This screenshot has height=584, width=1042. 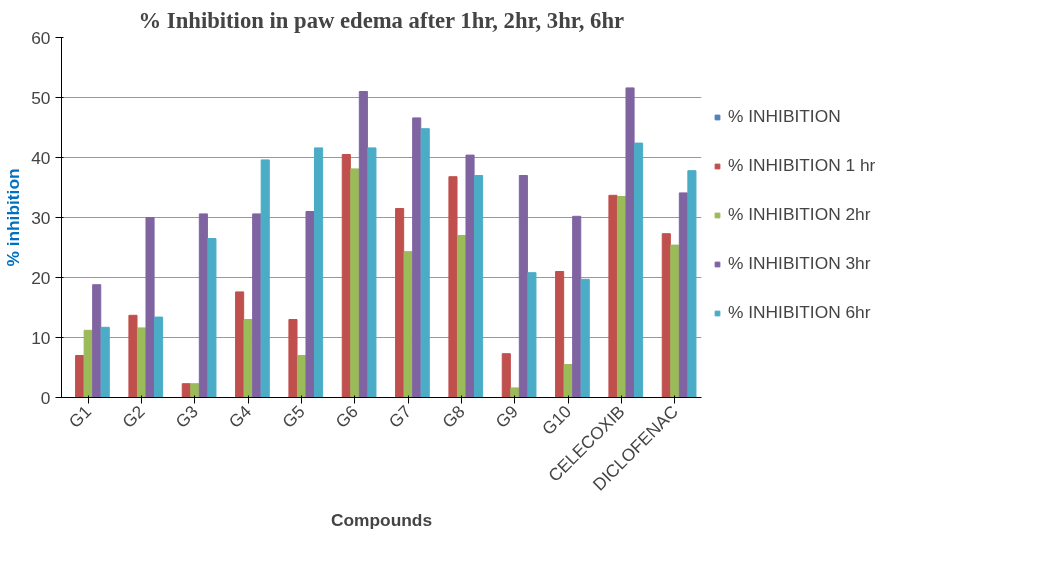 What do you see at coordinates (799, 215) in the screenshot?
I see `legend-label: % INHIBITION 2hr` at bounding box center [799, 215].